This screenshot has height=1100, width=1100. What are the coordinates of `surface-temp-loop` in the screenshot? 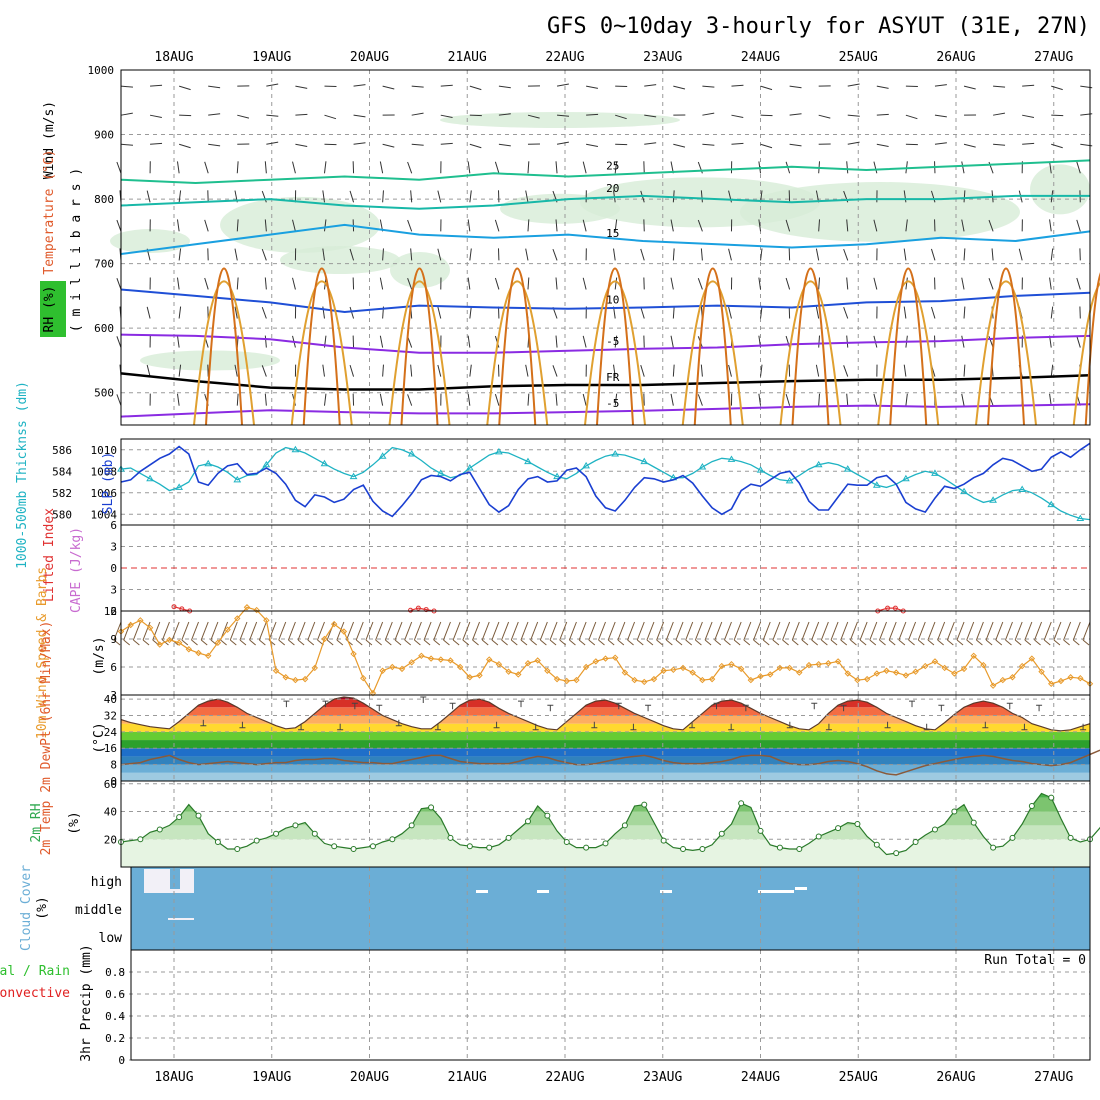 It's located at (517, 353).